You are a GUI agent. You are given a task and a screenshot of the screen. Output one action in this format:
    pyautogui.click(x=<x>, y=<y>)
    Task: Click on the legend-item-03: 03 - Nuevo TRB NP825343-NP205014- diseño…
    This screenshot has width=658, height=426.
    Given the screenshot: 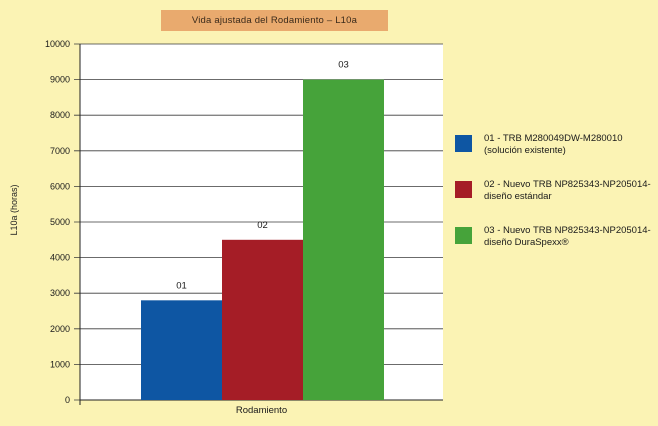 What is the action you would take?
    pyautogui.click(x=556, y=243)
    